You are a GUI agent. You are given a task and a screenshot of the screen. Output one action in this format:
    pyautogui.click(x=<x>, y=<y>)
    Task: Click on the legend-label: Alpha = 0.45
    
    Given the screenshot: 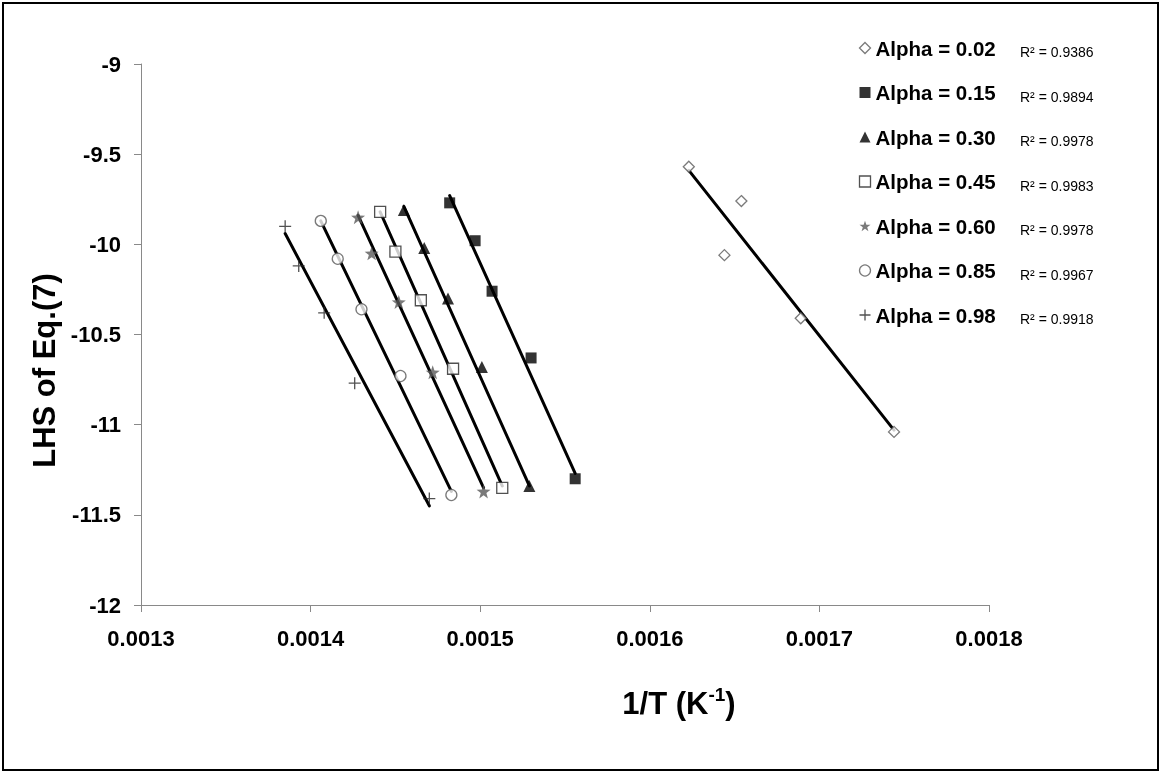 What is the action you would take?
    pyautogui.click(x=935, y=181)
    